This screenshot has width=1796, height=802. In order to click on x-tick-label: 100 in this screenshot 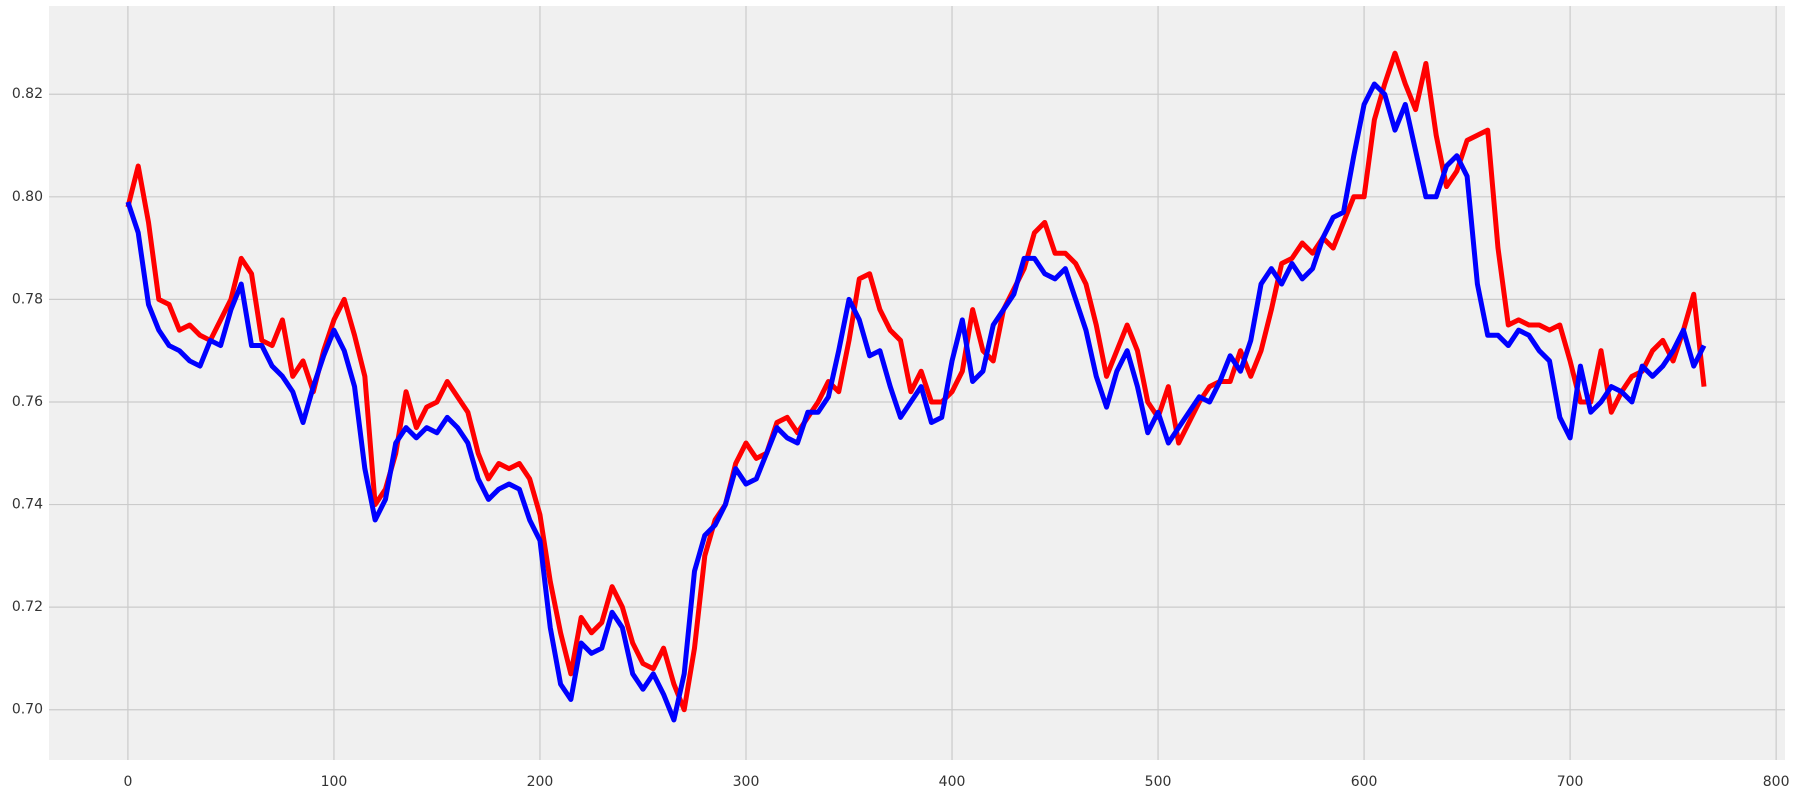, I will do `click(334, 782)`.